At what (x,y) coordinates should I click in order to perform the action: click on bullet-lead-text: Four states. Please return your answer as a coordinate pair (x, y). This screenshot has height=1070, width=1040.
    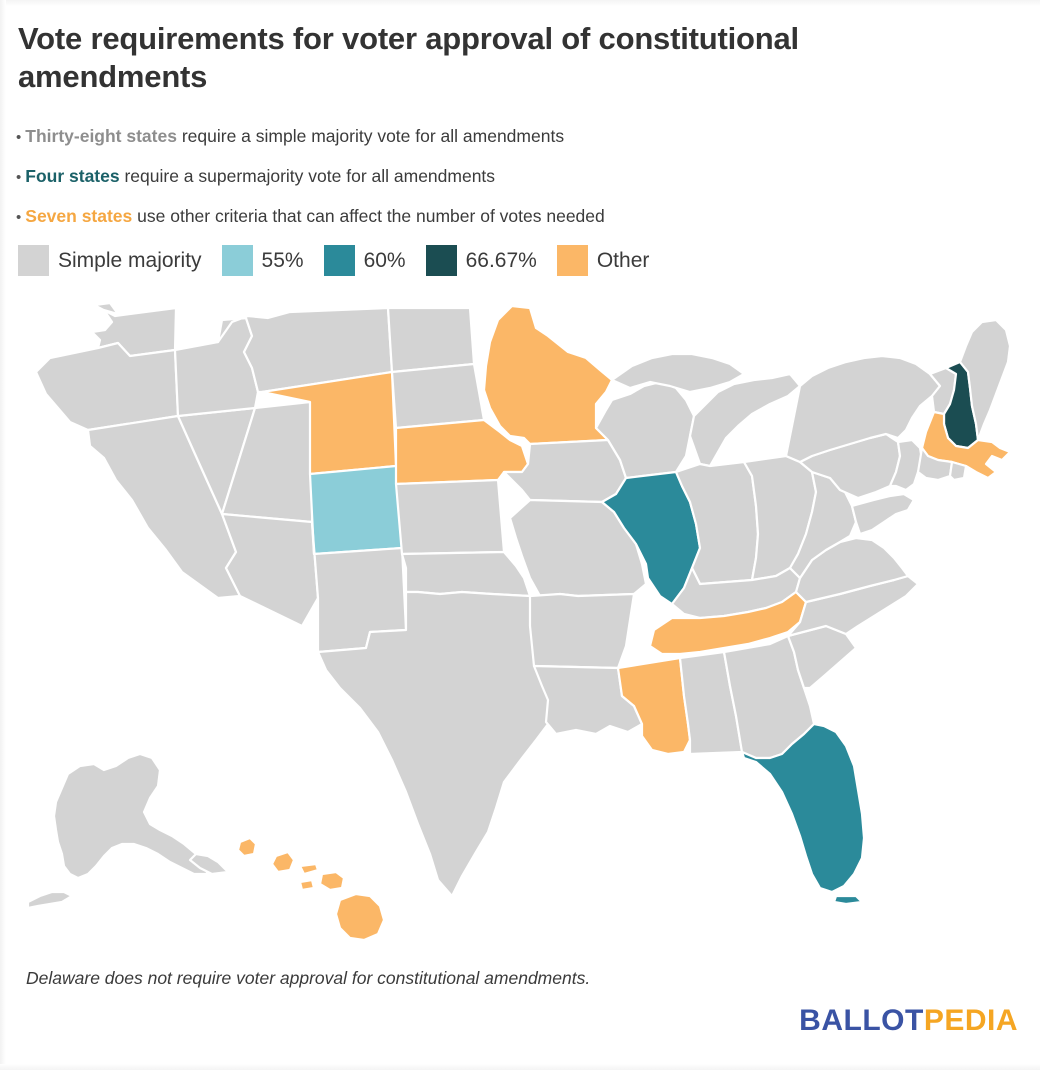
    Looking at the image, I should click on (72, 176).